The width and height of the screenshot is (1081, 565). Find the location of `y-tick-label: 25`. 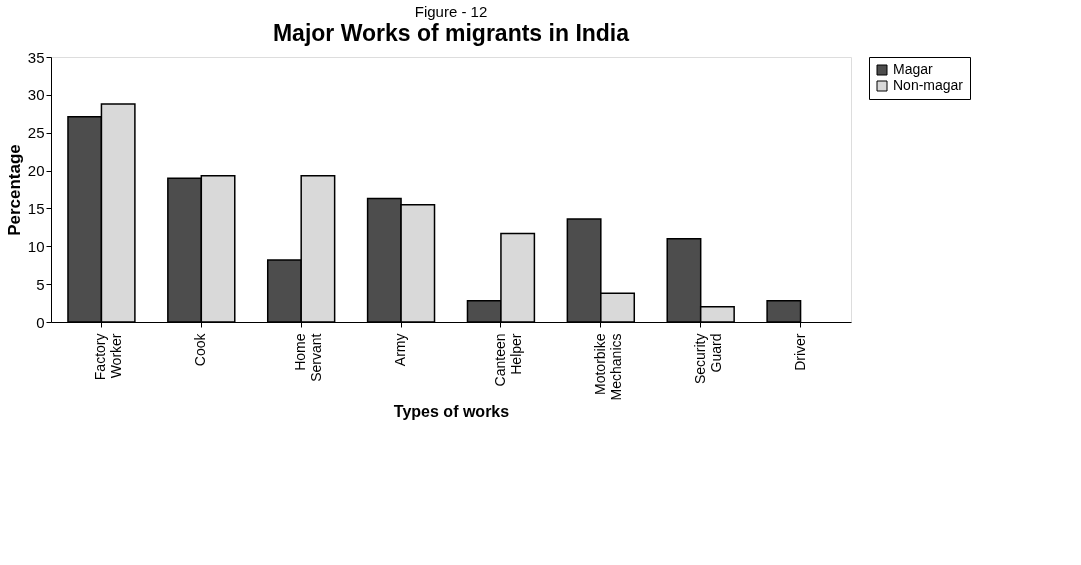

y-tick-label: 25 is located at coordinates (36, 133).